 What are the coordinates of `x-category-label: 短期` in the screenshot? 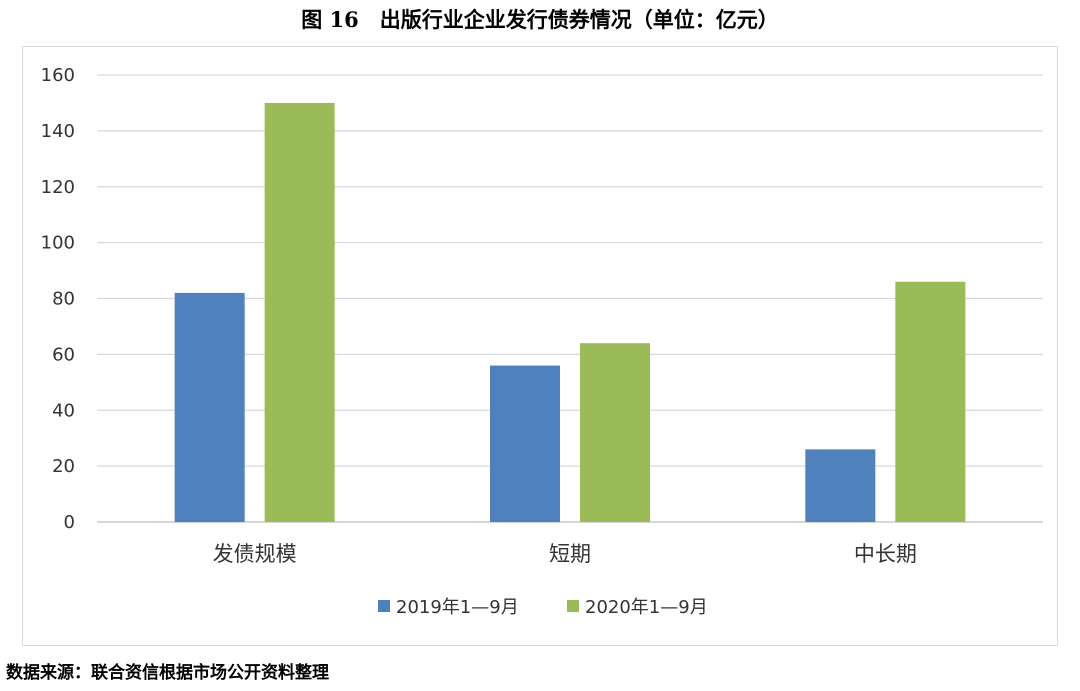 It's located at (570, 554).